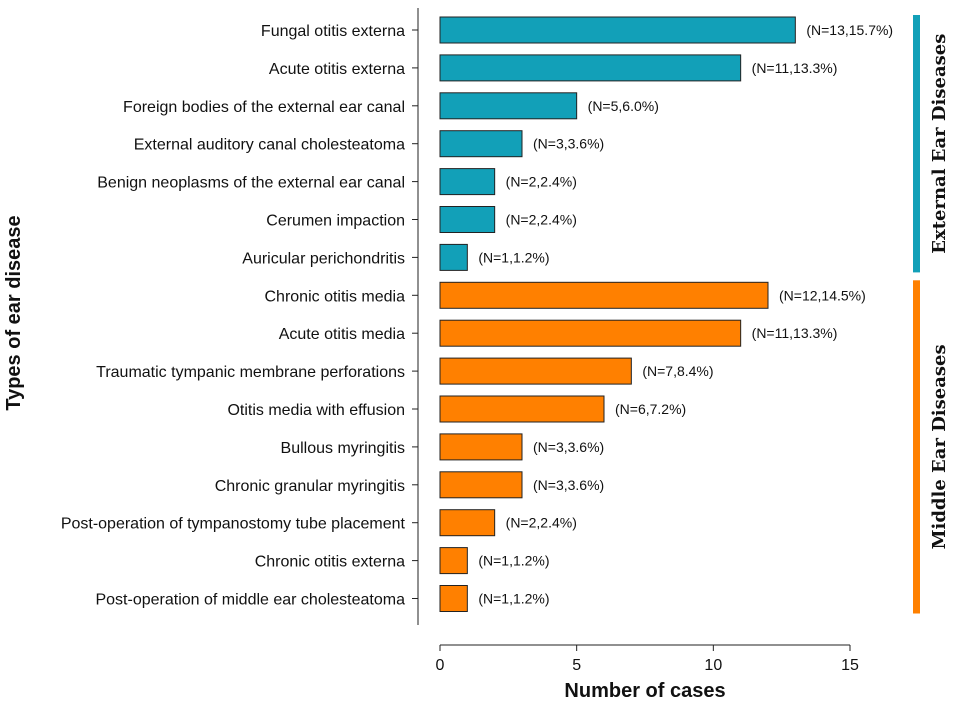 The width and height of the screenshot is (957, 702). Describe the element at coordinates (939, 144) in the screenshot. I see `group-title: External Ear Diseases` at that location.